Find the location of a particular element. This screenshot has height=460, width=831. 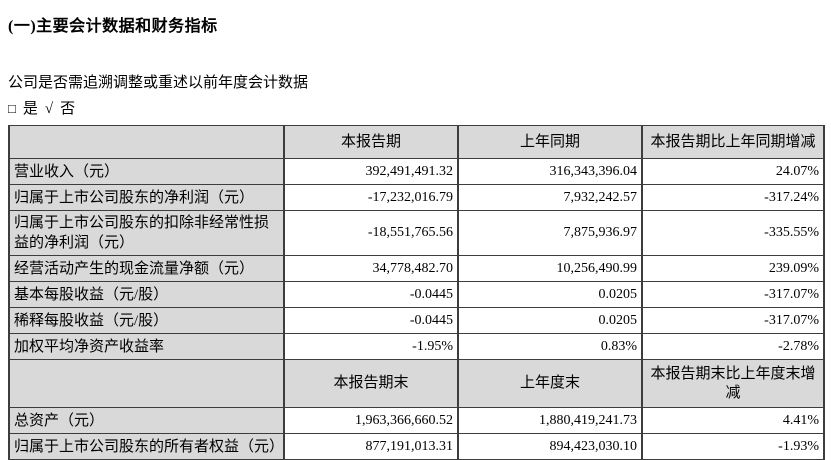

row-label: 加权平均净资产收益率 is located at coordinates (146, 346).